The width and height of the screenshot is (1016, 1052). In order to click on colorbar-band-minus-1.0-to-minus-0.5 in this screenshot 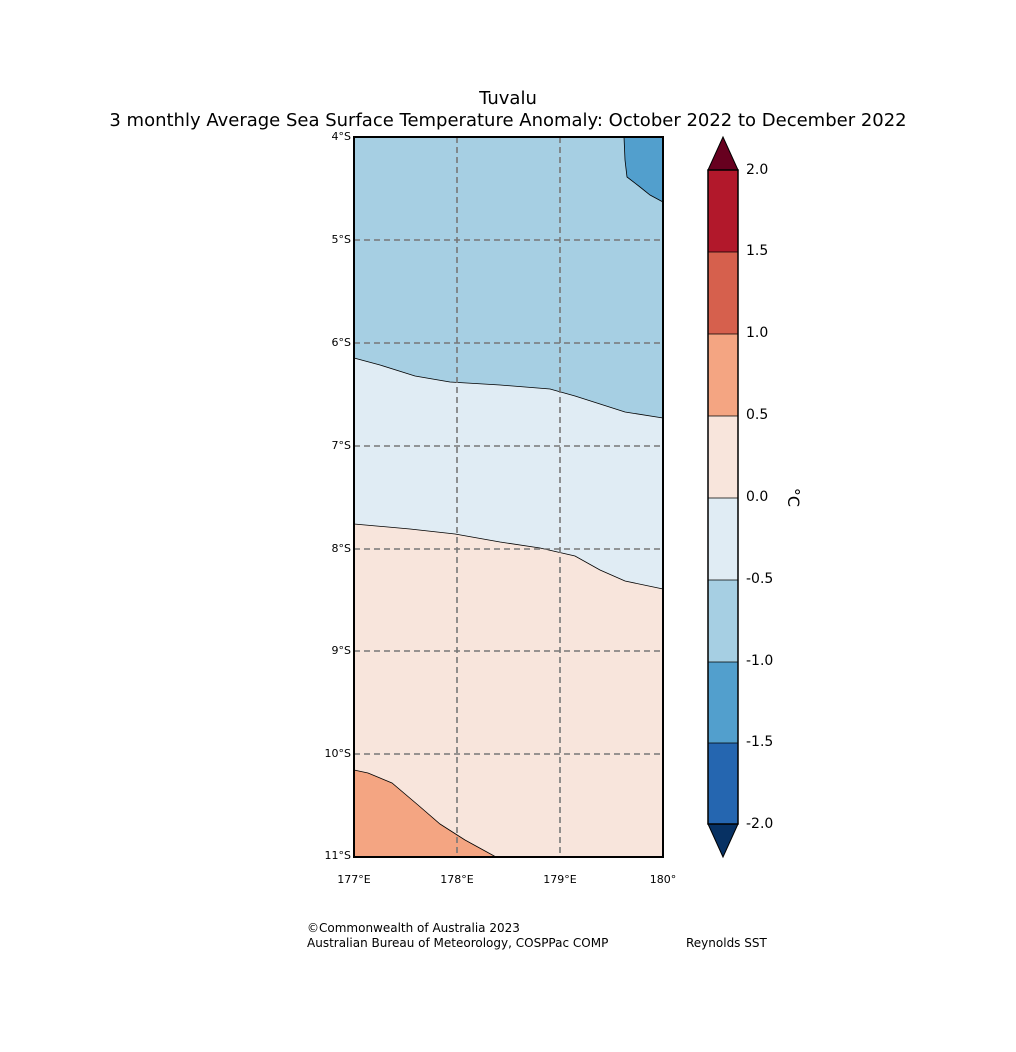, I will do `click(723, 621)`.